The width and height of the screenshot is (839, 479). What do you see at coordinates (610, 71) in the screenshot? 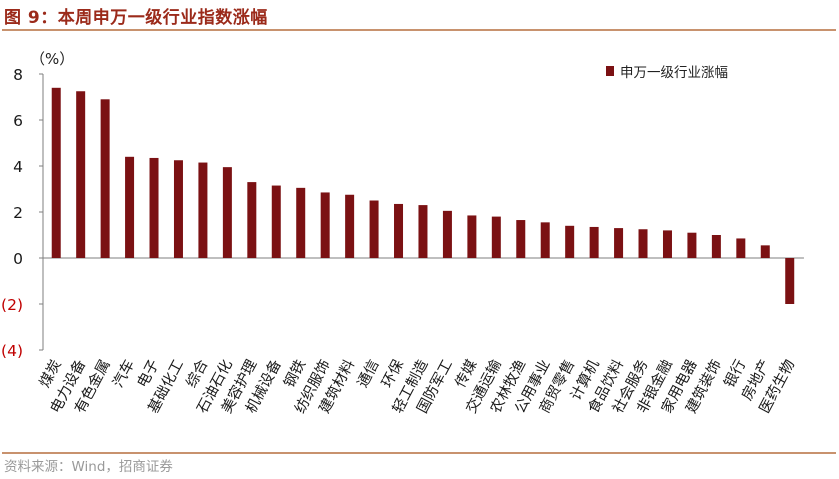
I see `legend-swatch` at bounding box center [610, 71].